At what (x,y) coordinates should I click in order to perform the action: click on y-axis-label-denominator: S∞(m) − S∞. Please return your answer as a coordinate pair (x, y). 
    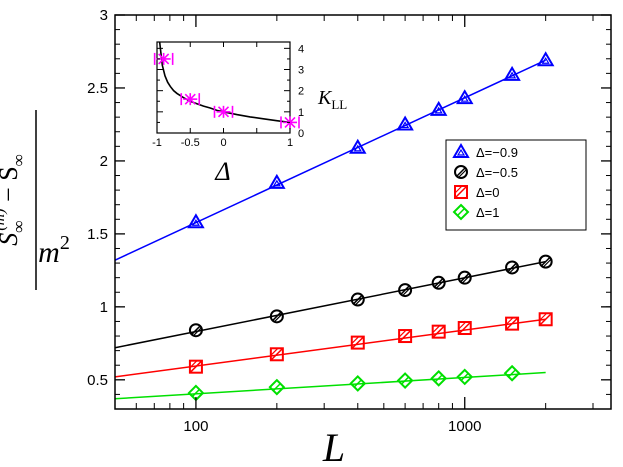
    Looking at the image, I should click on (14, 200).